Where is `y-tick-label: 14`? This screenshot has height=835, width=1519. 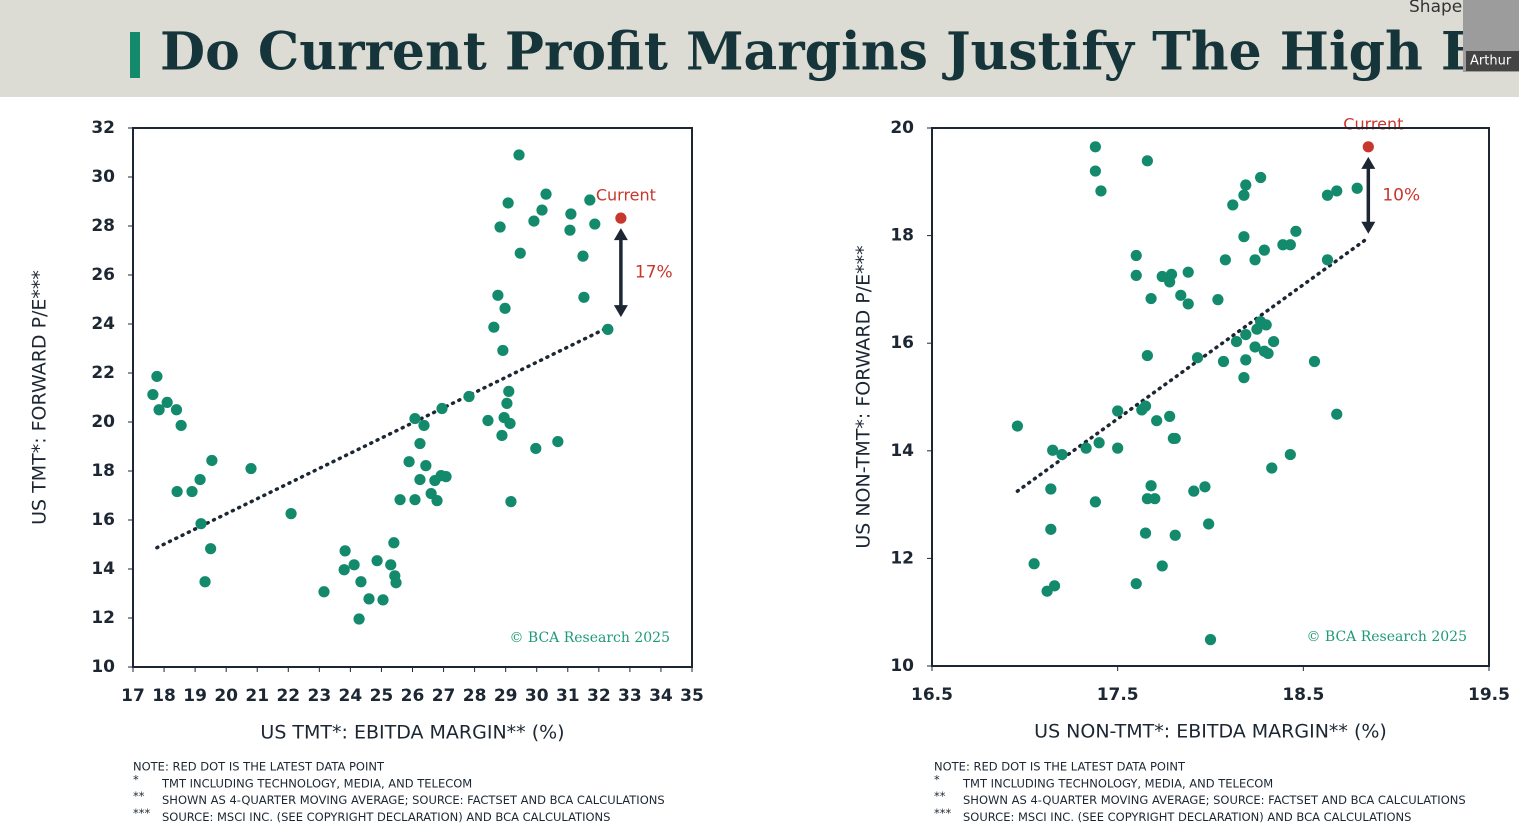 y-tick-label: 14 is located at coordinates (902, 451).